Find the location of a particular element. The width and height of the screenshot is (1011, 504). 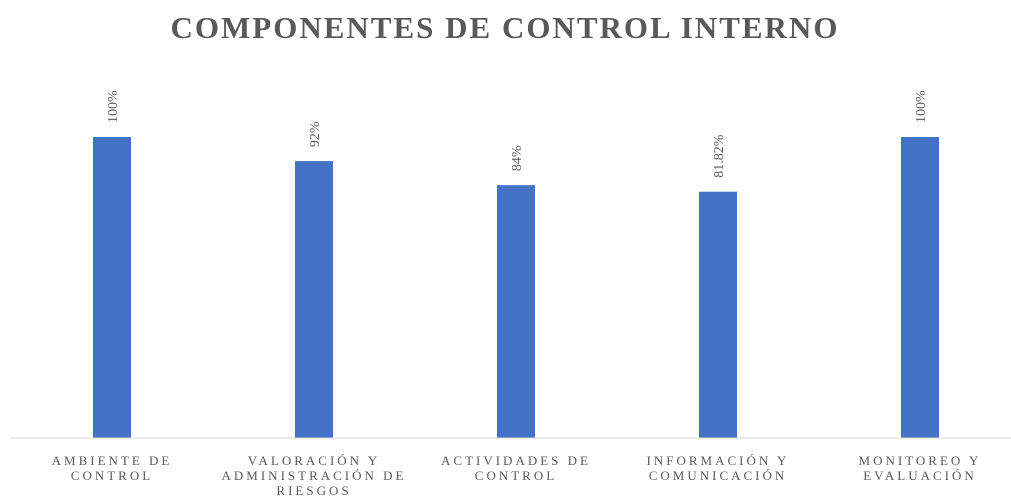

x-tick-label: MONITOREO Y EVALUACIÓN is located at coordinates (920, 468).